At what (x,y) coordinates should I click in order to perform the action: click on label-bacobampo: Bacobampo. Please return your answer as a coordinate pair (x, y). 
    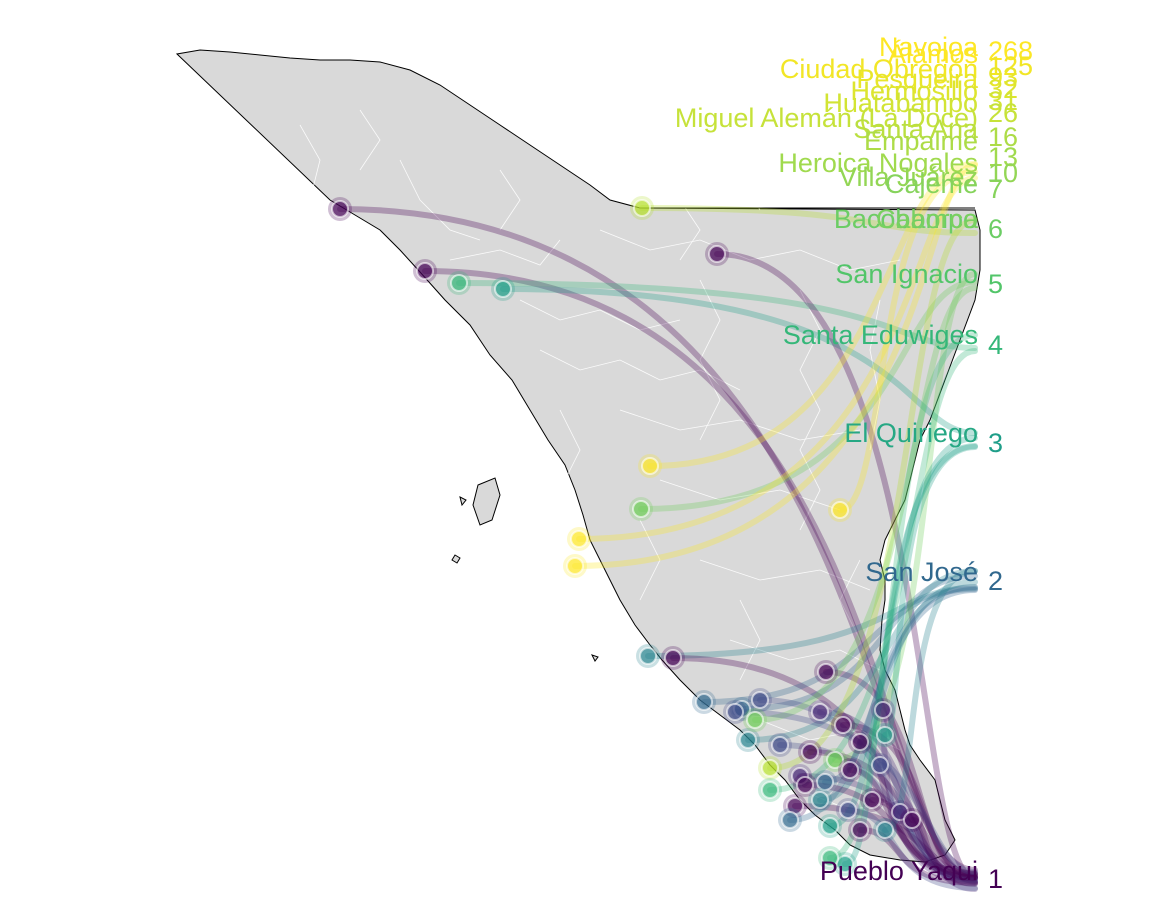
    Looking at the image, I should click on (906, 219).